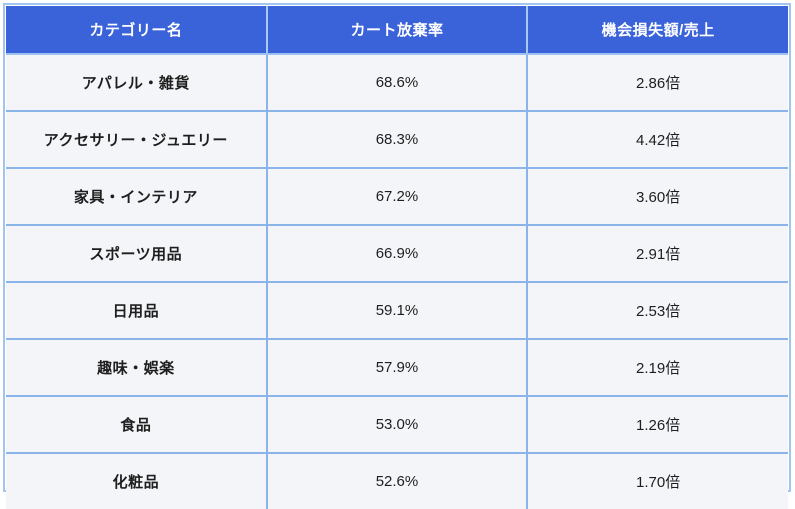 This screenshot has width=795, height=509. I want to click on category-cell: 化粧品, so click(136, 480).